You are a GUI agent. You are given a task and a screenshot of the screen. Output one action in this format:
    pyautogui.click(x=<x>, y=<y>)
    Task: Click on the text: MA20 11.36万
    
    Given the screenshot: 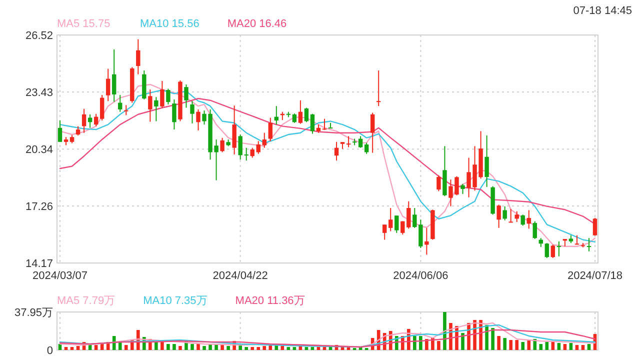 What is the action you would take?
    pyautogui.click(x=270, y=301)
    